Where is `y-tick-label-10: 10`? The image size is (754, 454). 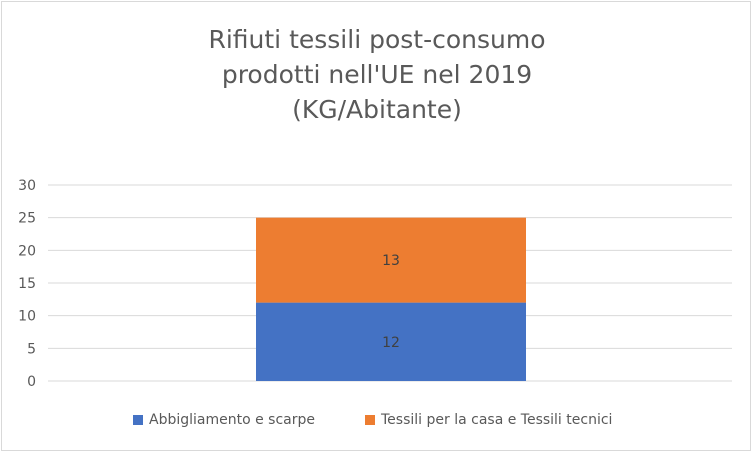
y-tick-label-10: 10 is located at coordinates (27, 317).